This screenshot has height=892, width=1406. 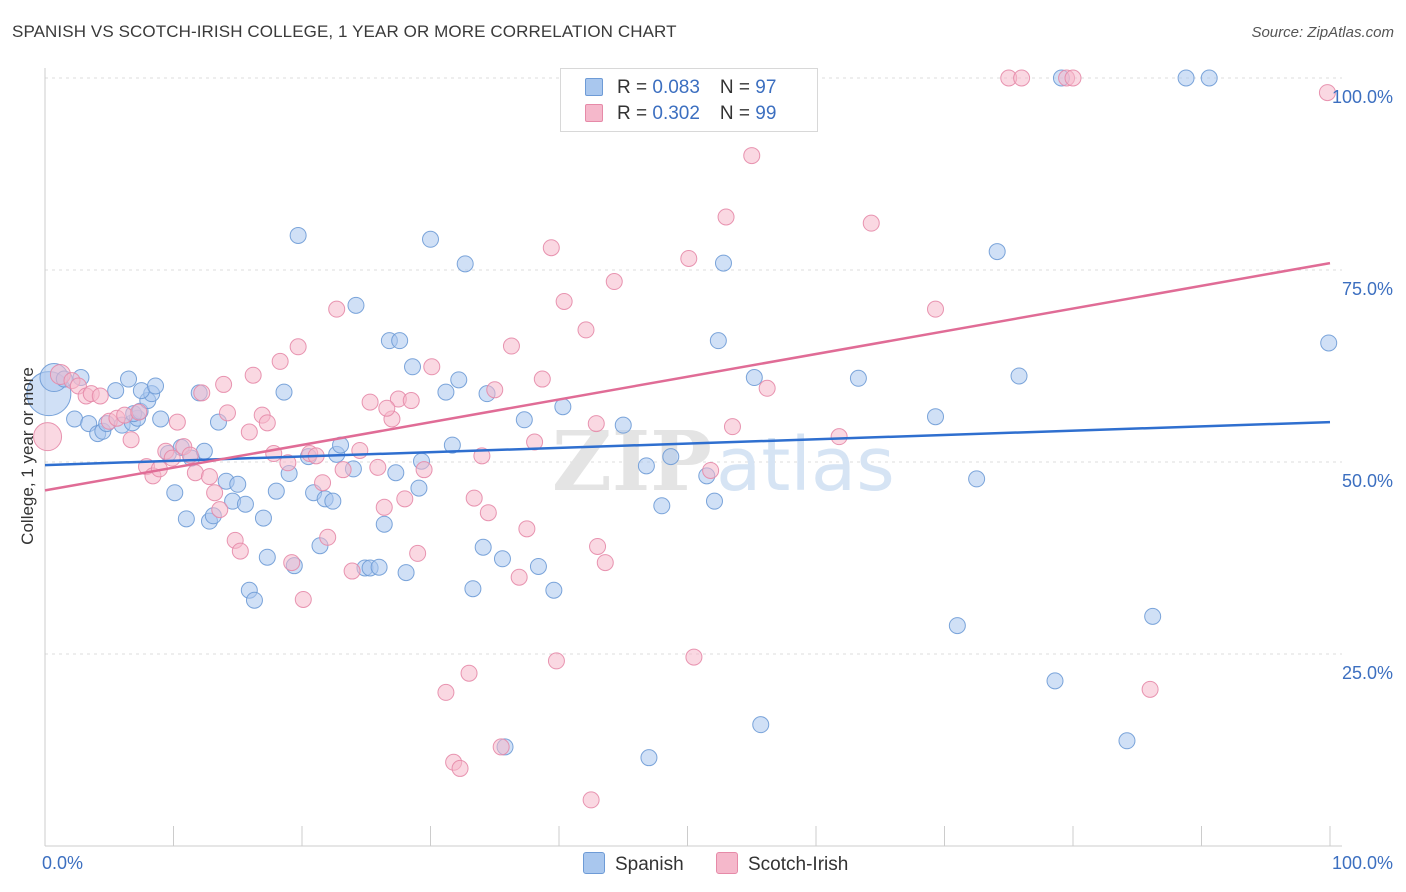 I want to click on y-tick-labels: 25.0% 50.0% 75.0% 100.0%, so click(x=1362, y=385).